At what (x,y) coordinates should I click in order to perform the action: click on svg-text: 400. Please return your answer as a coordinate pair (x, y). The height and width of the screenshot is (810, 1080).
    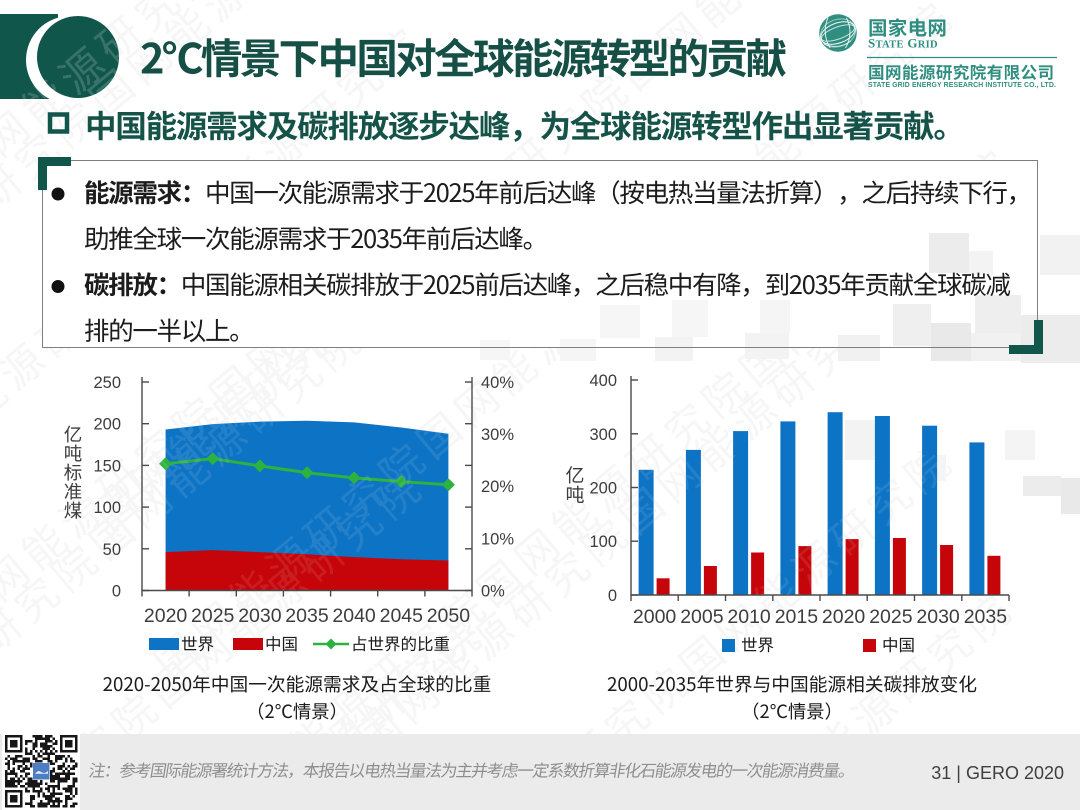
    Looking at the image, I should click on (603, 381).